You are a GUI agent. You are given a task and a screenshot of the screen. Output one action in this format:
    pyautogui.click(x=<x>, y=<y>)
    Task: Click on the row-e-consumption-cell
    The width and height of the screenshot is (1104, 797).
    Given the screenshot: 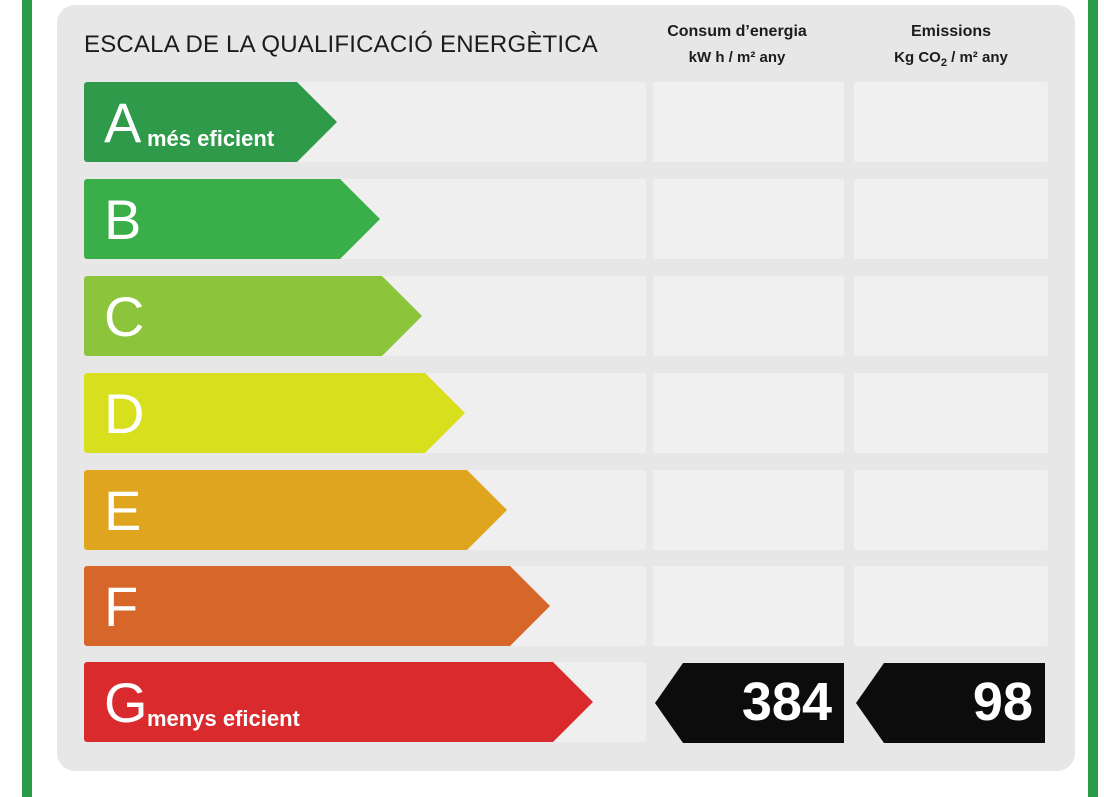 What is the action you would take?
    pyautogui.click(x=748, y=510)
    